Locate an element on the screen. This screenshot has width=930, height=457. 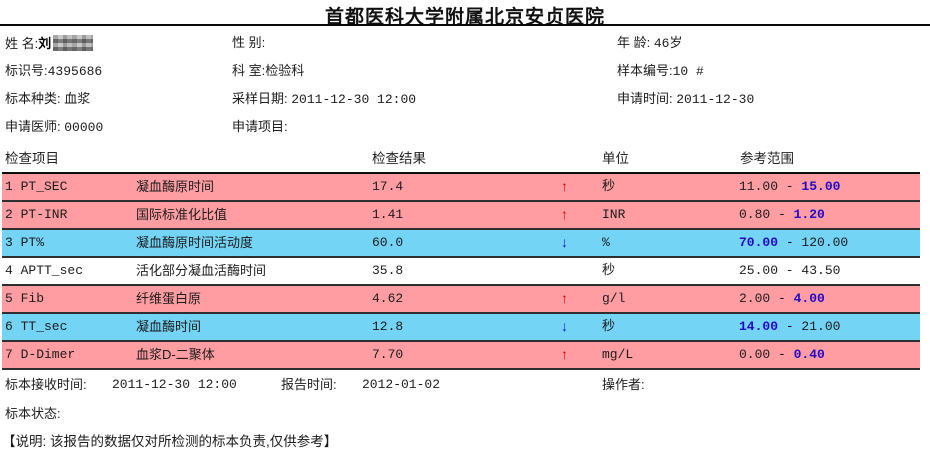
reference-range: 0.00 - 0.40 is located at coordinates (782, 355).